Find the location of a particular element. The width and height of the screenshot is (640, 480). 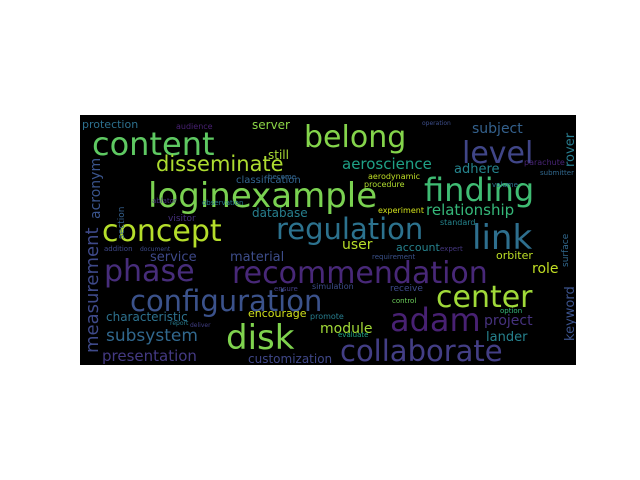

word-control: control is located at coordinates (404, 301).